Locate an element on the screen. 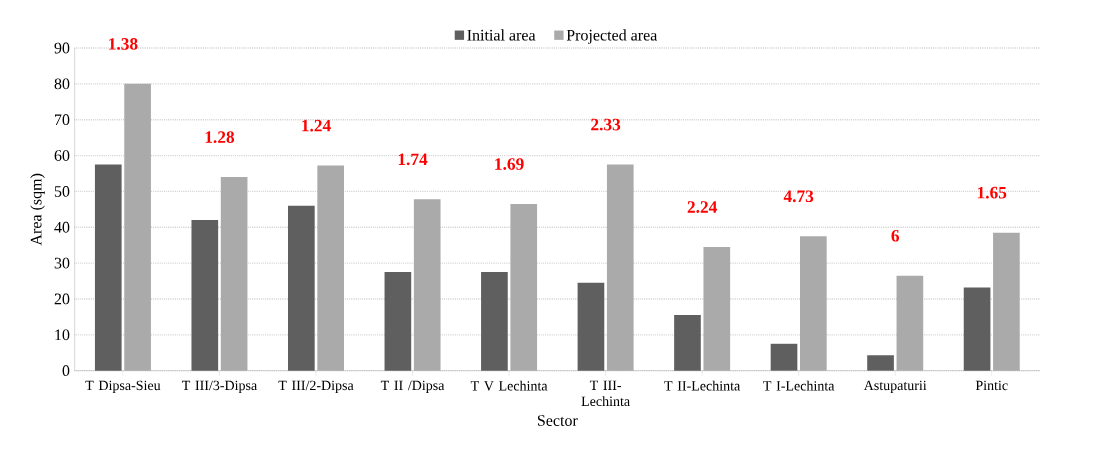 The width and height of the screenshot is (1109, 464). x-axis-title: Sector is located at coordinates (557, 420).